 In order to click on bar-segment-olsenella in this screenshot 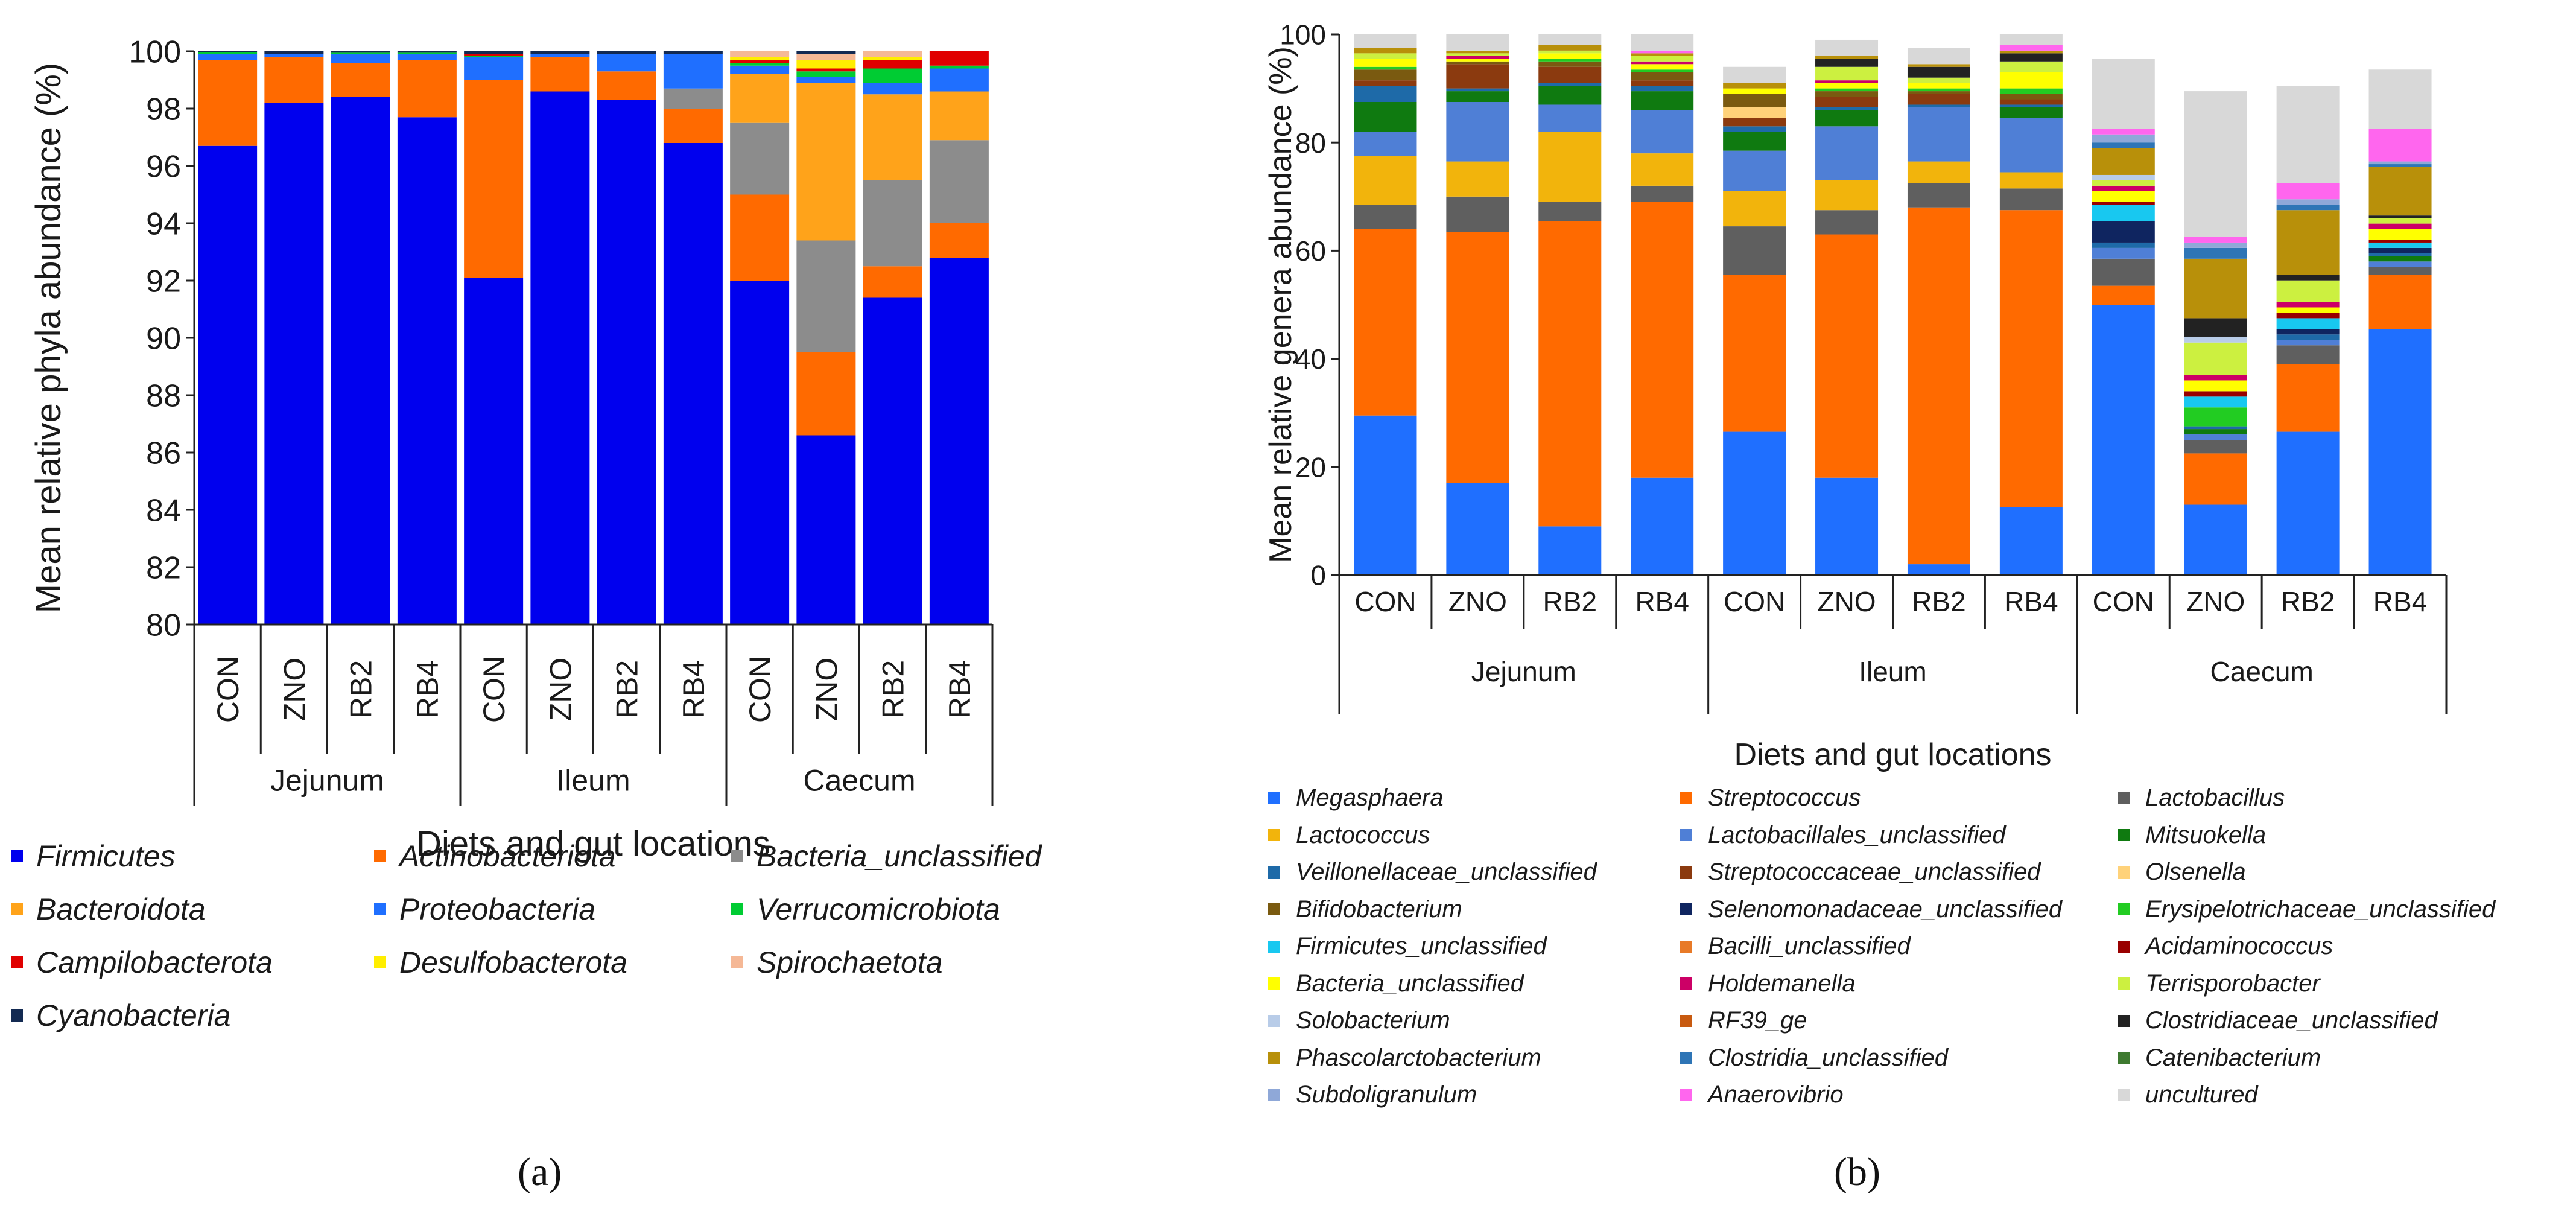, I will do `click(1754, 113)`.